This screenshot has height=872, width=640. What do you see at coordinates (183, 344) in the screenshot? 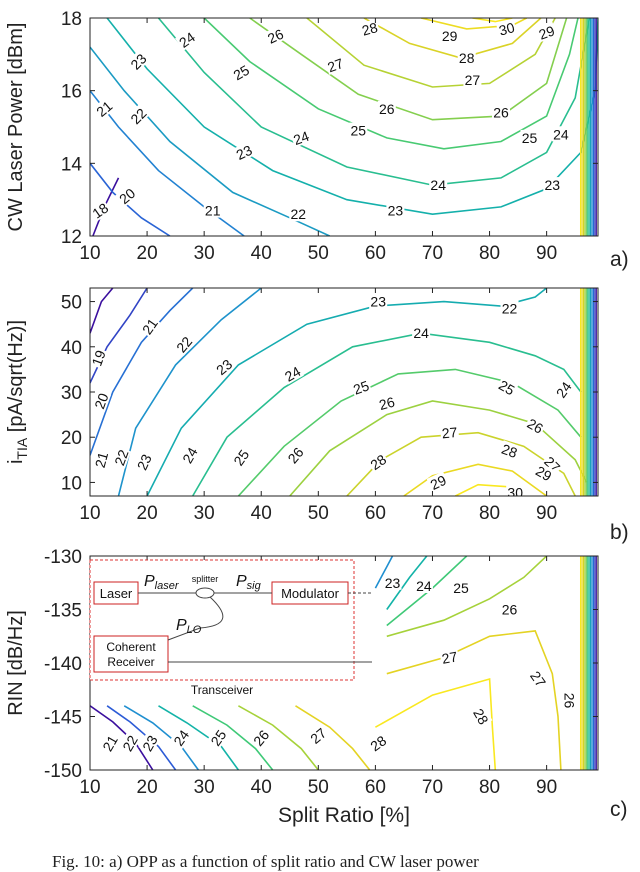
I see `contour-label: 22` at bounding box center [183, 344].